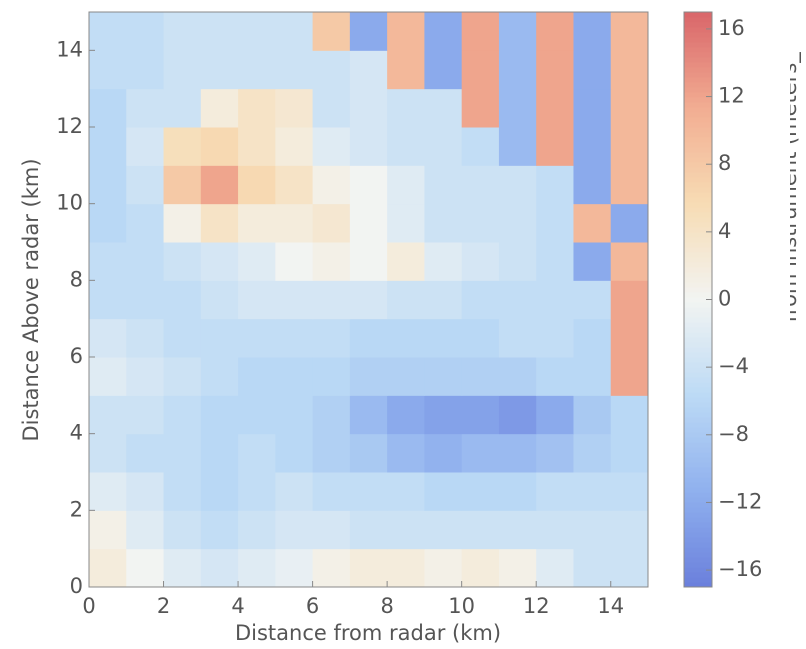  What do you see at coordinates (386, 606) in the screenshot?
I see `x-tick-label: 8` at bounding box center [386, 606].